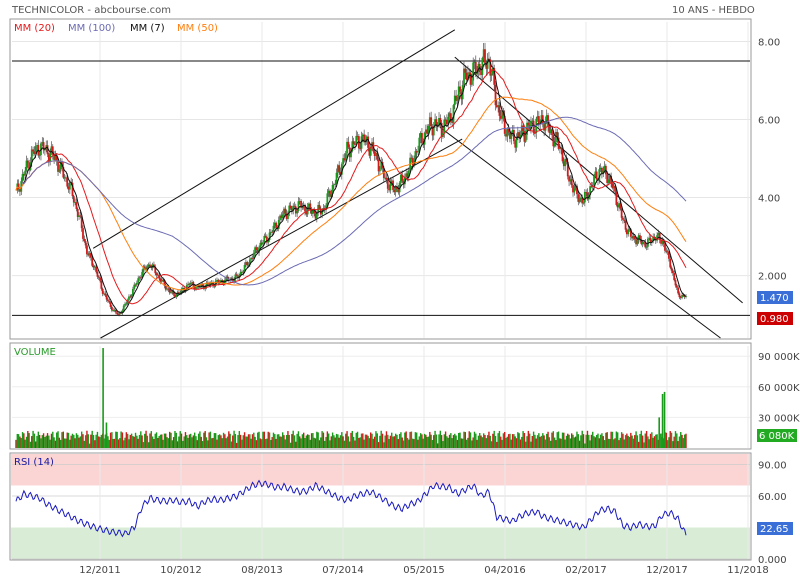 This screenshot has height=580, width=800. What do you see at coordinates (197, 28) in the screenshot?
I see `legend-ma50: MM (50)` at bounding box center [197, 28].